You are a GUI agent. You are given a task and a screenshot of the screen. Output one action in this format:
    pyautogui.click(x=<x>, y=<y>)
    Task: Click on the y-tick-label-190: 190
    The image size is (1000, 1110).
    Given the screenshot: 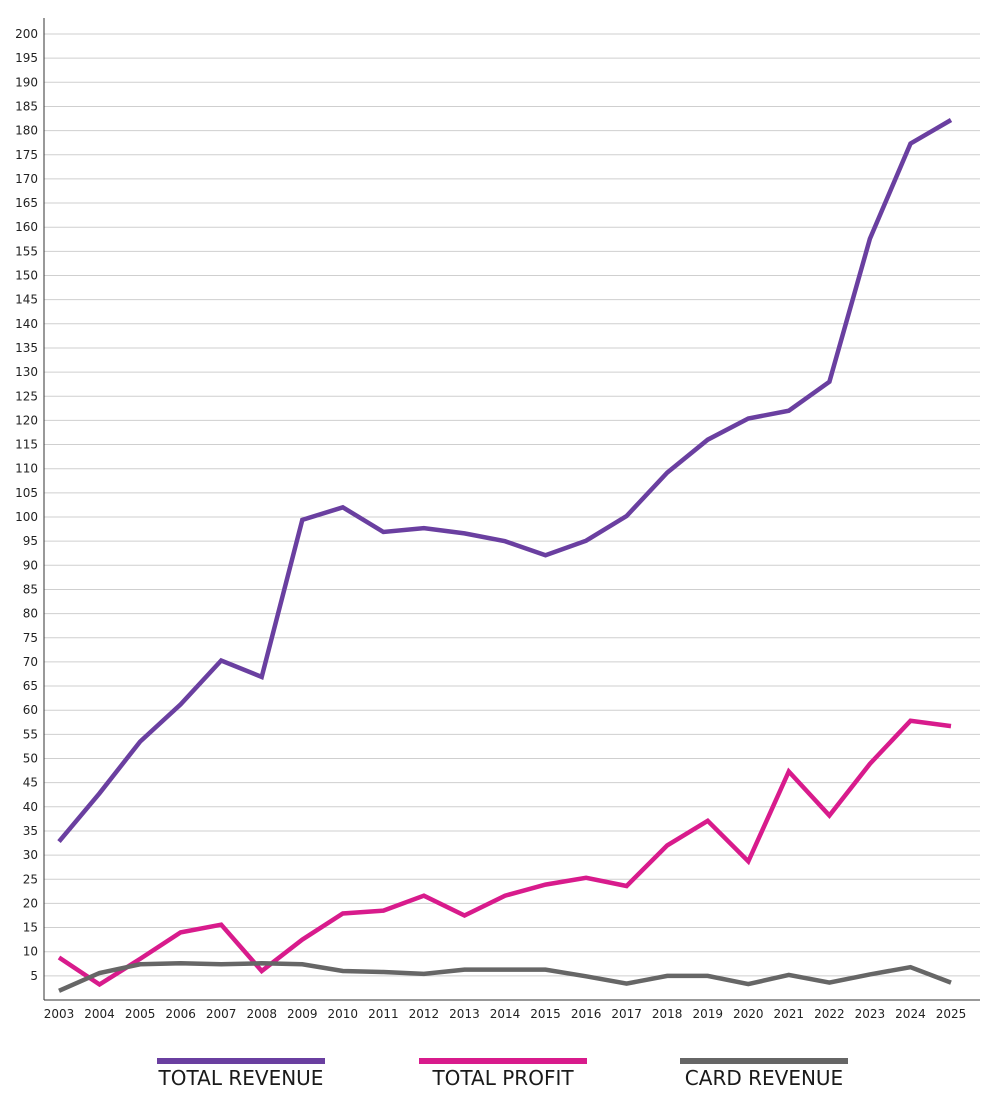 What is the action you would take?
    pyautogui.click(x=26, y=82)
    